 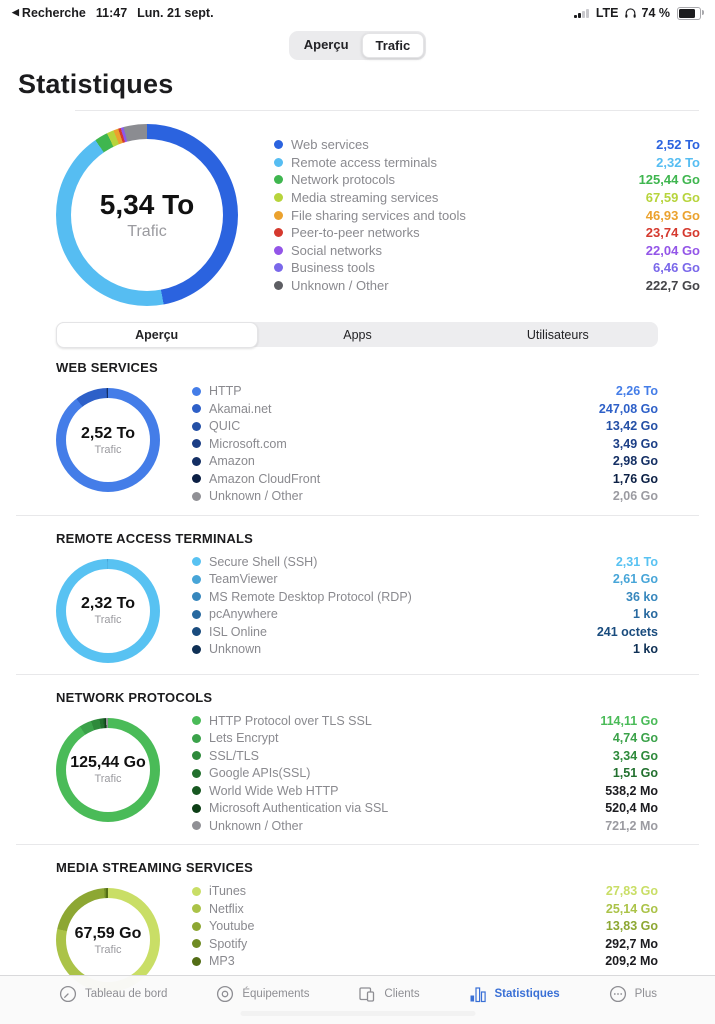 What do you see at coordinates (631, 891) in the screenshot?
I see `item-value: 27,83 Go` at bounding box center [631, 891].